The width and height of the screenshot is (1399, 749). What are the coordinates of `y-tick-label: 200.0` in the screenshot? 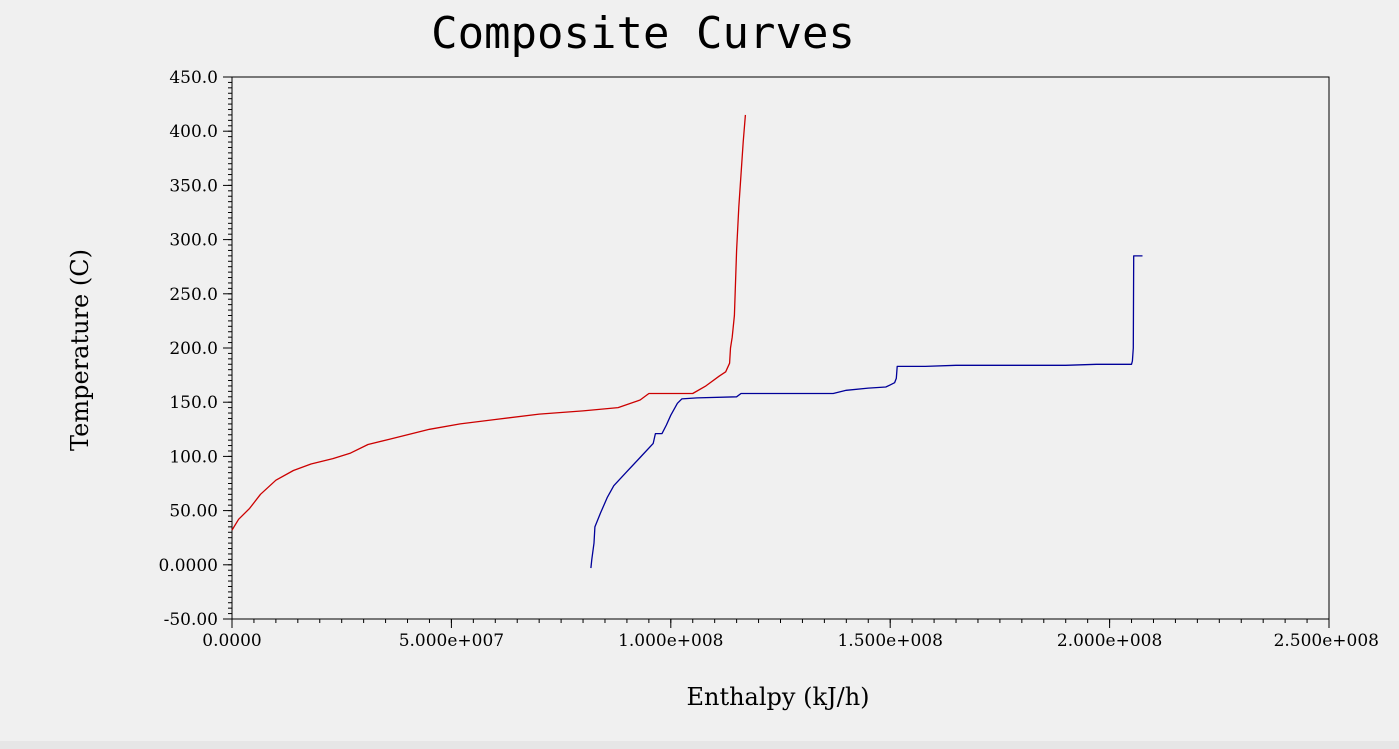 It's located at (193, 349).